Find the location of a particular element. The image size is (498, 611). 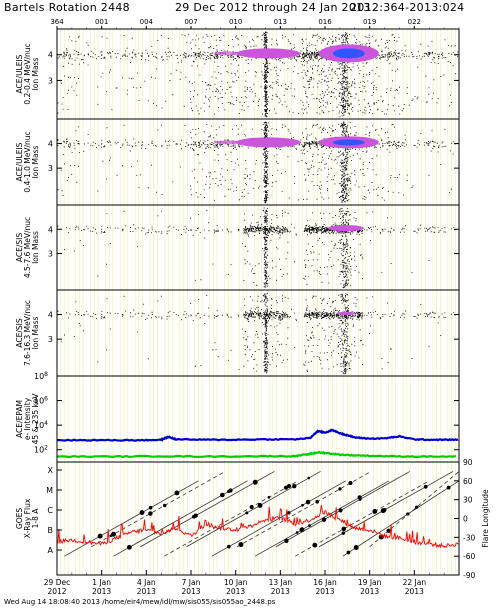

title-dates: 29 Dec 2012 through 24 Jan 2013 is located at coordinates (273, 7).